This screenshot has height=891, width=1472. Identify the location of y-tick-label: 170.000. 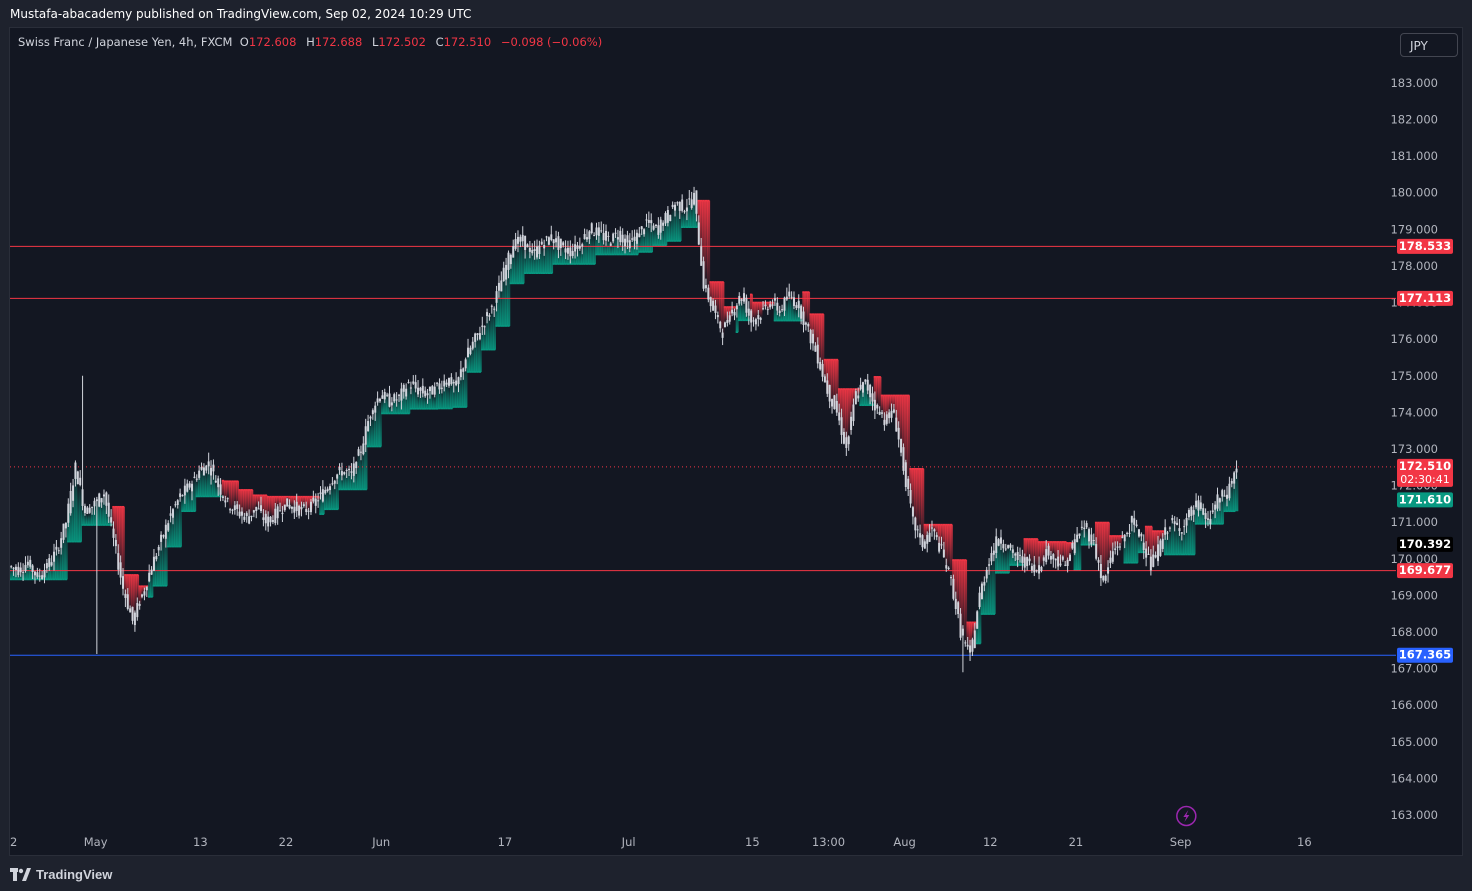
(1414, 559).